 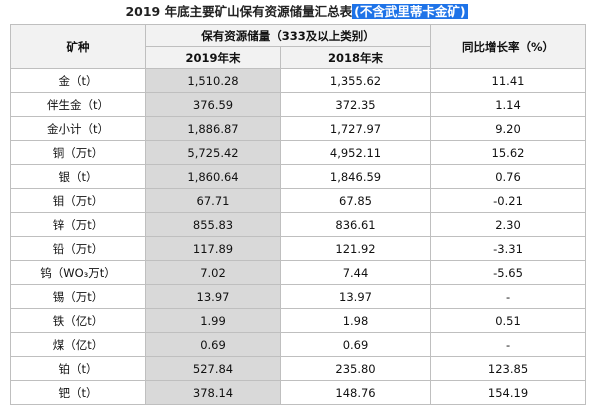 I want to click on table-row: 金小计（t） 1,886.87 1,727.97 9.20, so click(x=298, y=128).